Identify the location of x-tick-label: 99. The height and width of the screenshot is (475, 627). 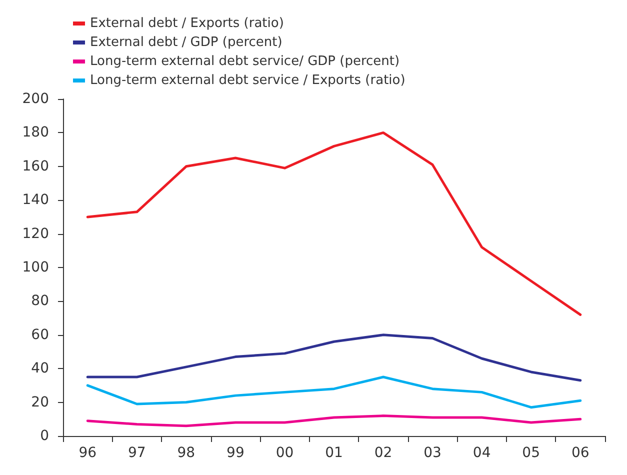
(235, 453).